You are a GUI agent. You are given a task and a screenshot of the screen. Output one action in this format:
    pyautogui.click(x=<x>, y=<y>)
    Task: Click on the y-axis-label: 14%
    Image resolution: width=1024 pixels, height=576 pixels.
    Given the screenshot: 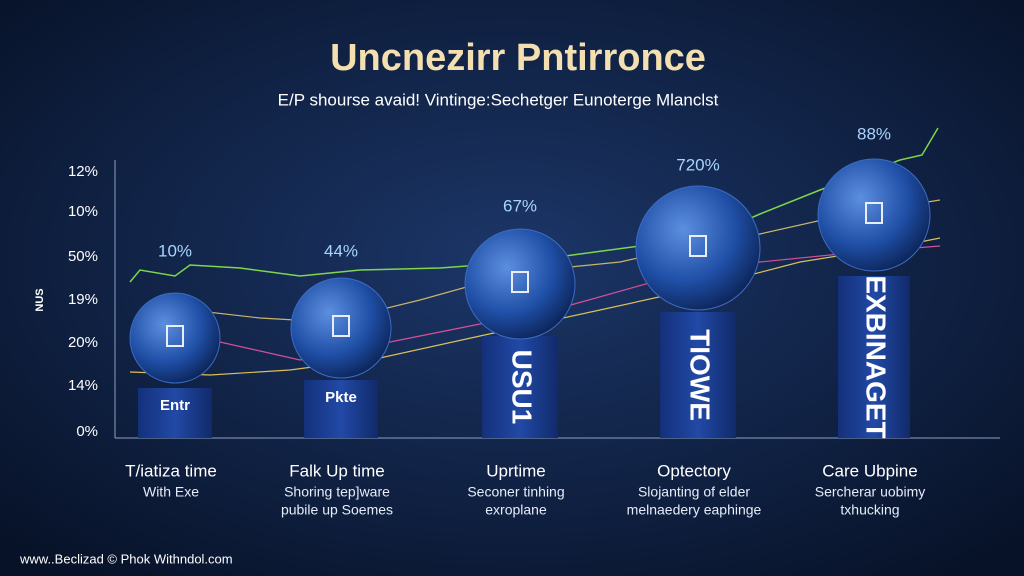 What is the action you would take?
    pyautogui.click(x=83, y=385)
    